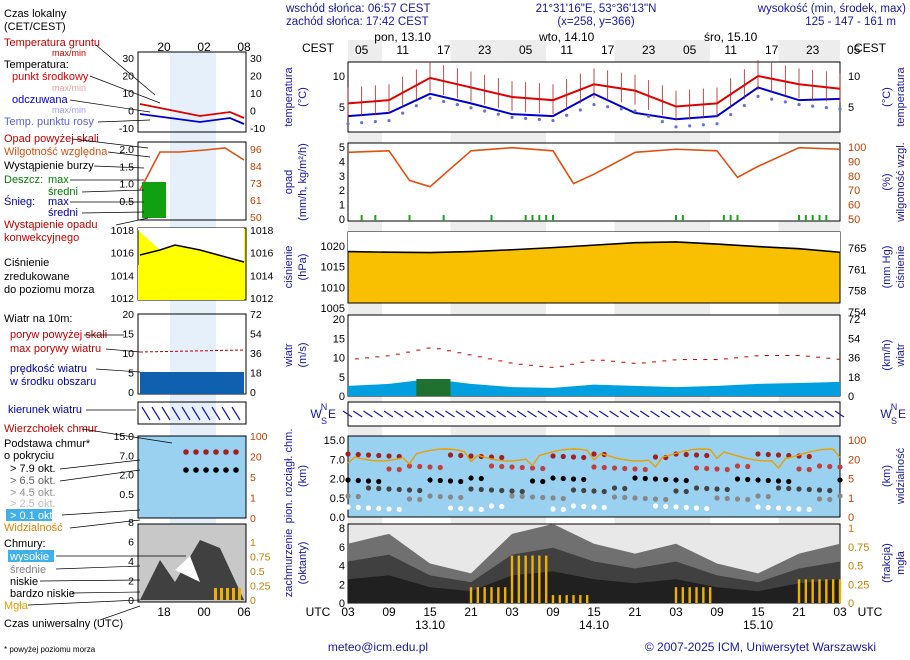 The height and width of the screenshot is (660, 910). What do you see at coordinates (342, 567) in the screenshot?
I see `cover-ytick: 4` at bounding box center [342, 567].